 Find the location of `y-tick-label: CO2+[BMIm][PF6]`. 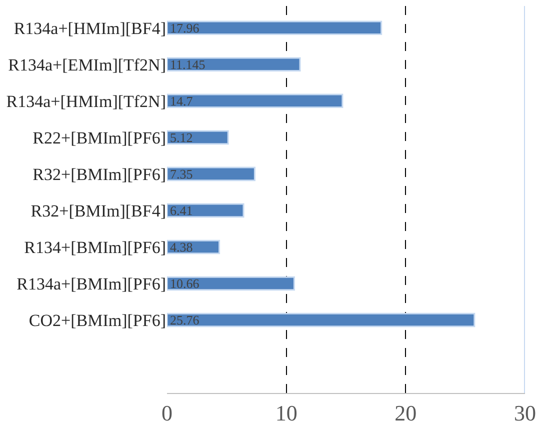

y-tick-label: CO2+[BMIm][PF6] is located at coordinates (97, 320).